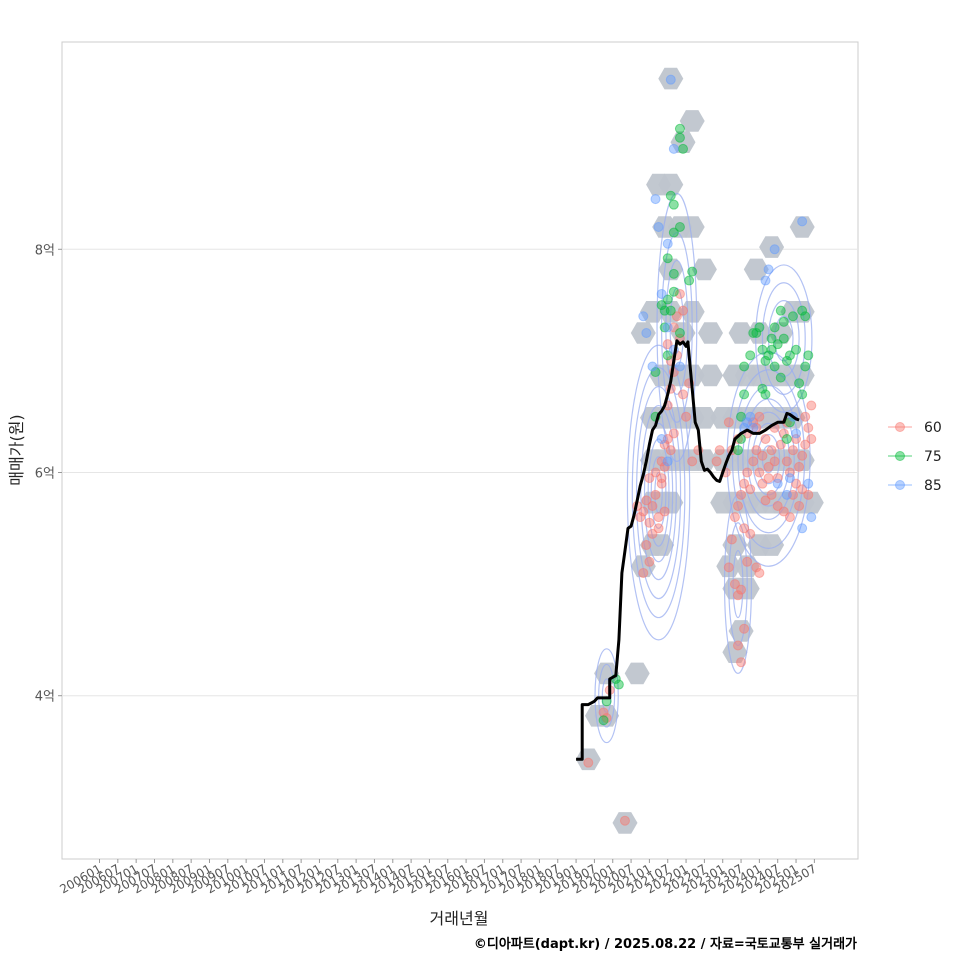  Describe the element at coordinates (16, 449) in the screenshot. I see `y-axis-title: 매매가(원)` at that location.